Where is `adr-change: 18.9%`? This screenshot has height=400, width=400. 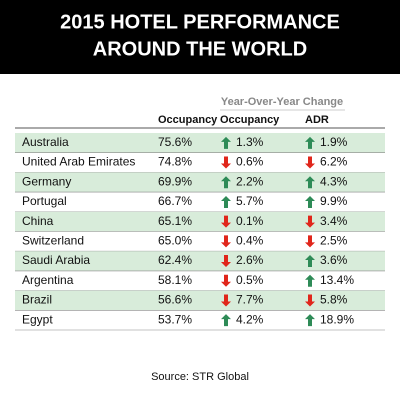 adr-change: 18.9% is located at coordinates (337, 319).